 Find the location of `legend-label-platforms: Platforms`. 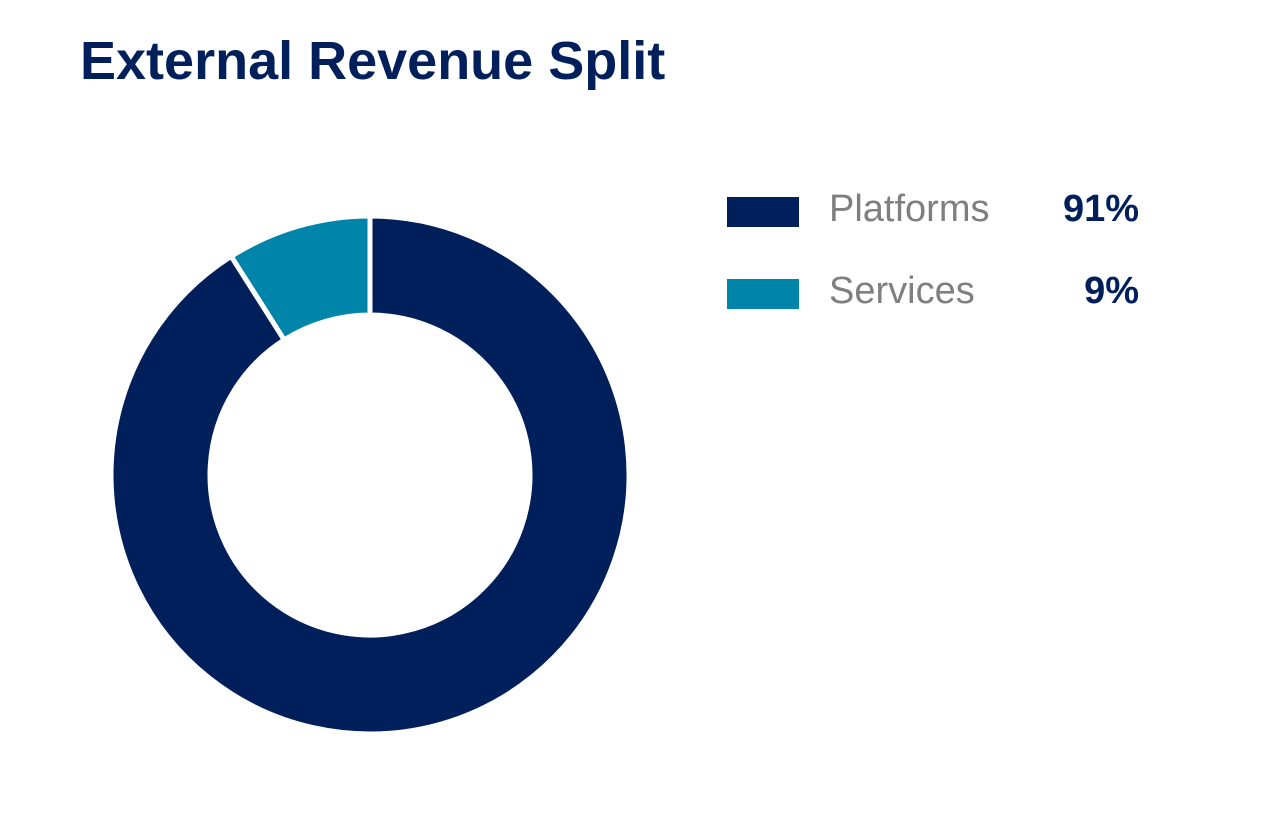

legend-label-platforms: Platforms is located at coordinates (909, 209).